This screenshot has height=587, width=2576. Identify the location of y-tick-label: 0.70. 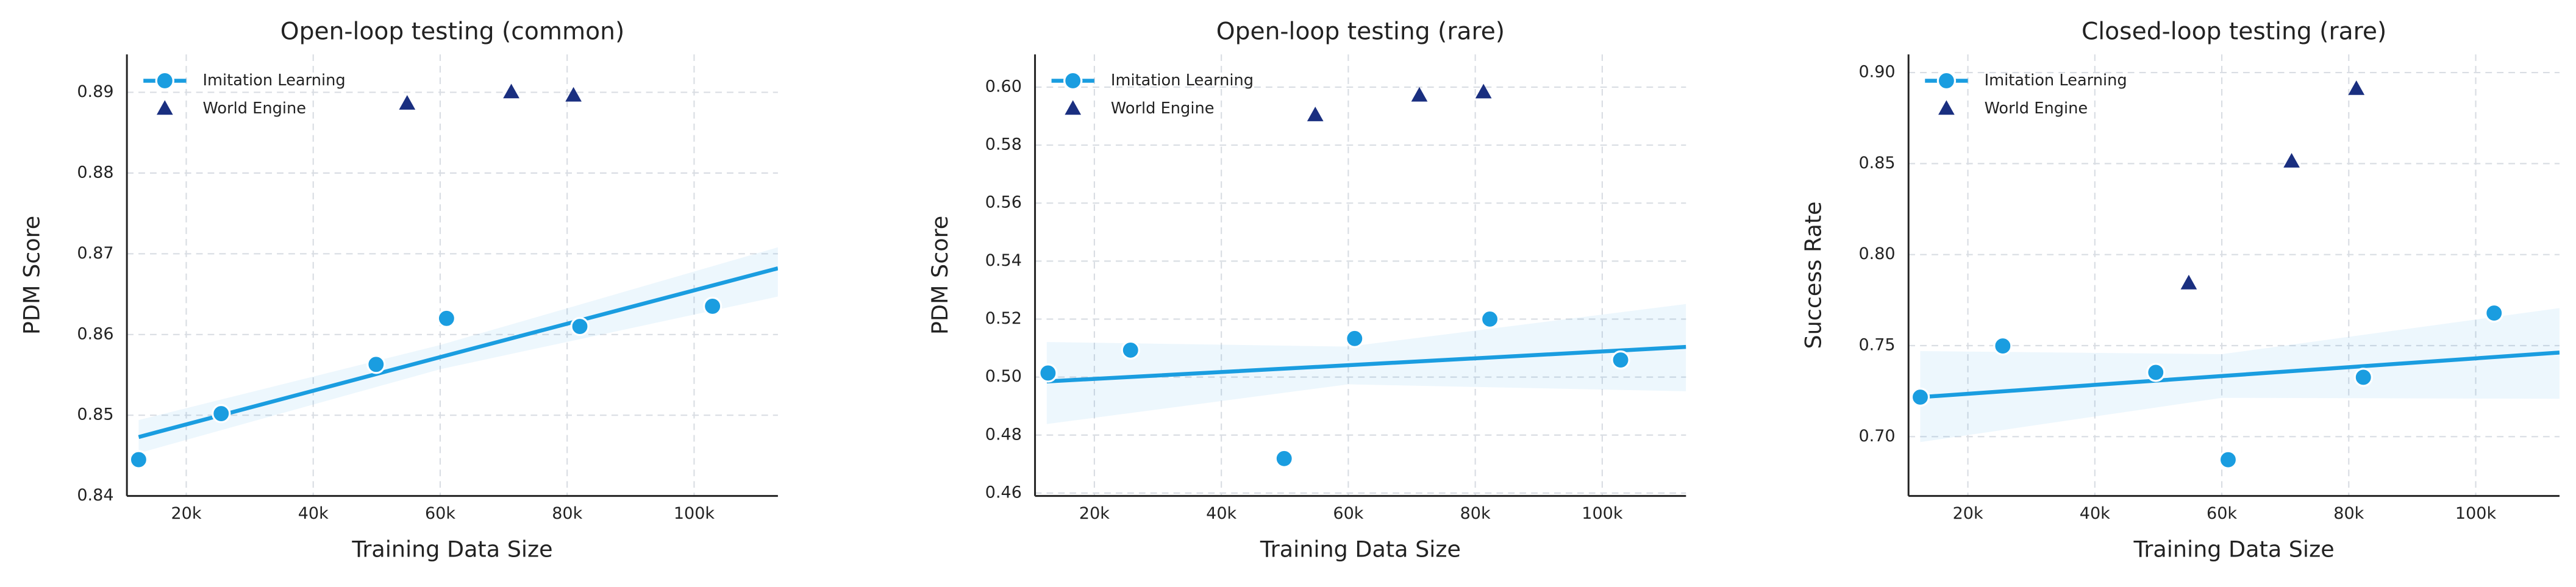
(1876, 436).